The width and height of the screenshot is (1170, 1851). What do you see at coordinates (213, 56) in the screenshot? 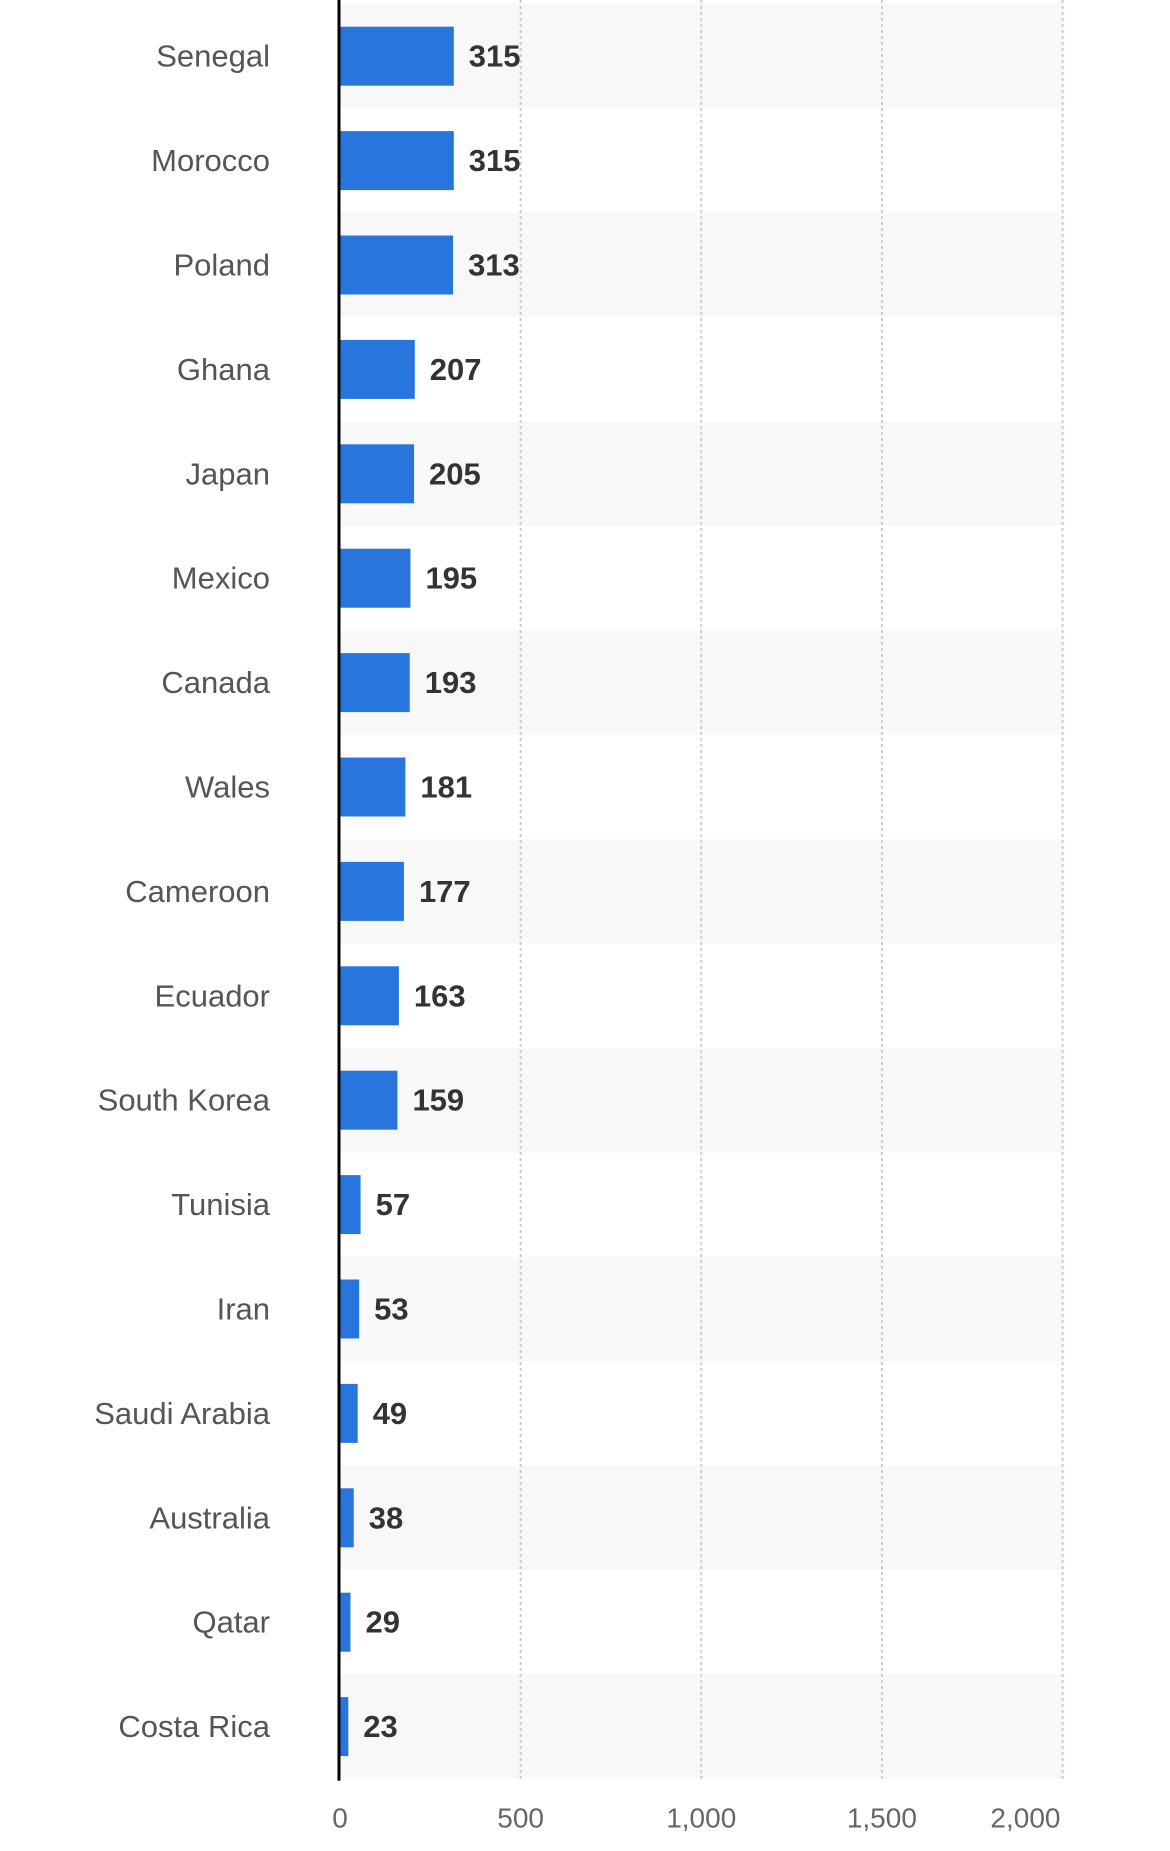
I see `category-label: Senegal` at bounding box center [213, 56].